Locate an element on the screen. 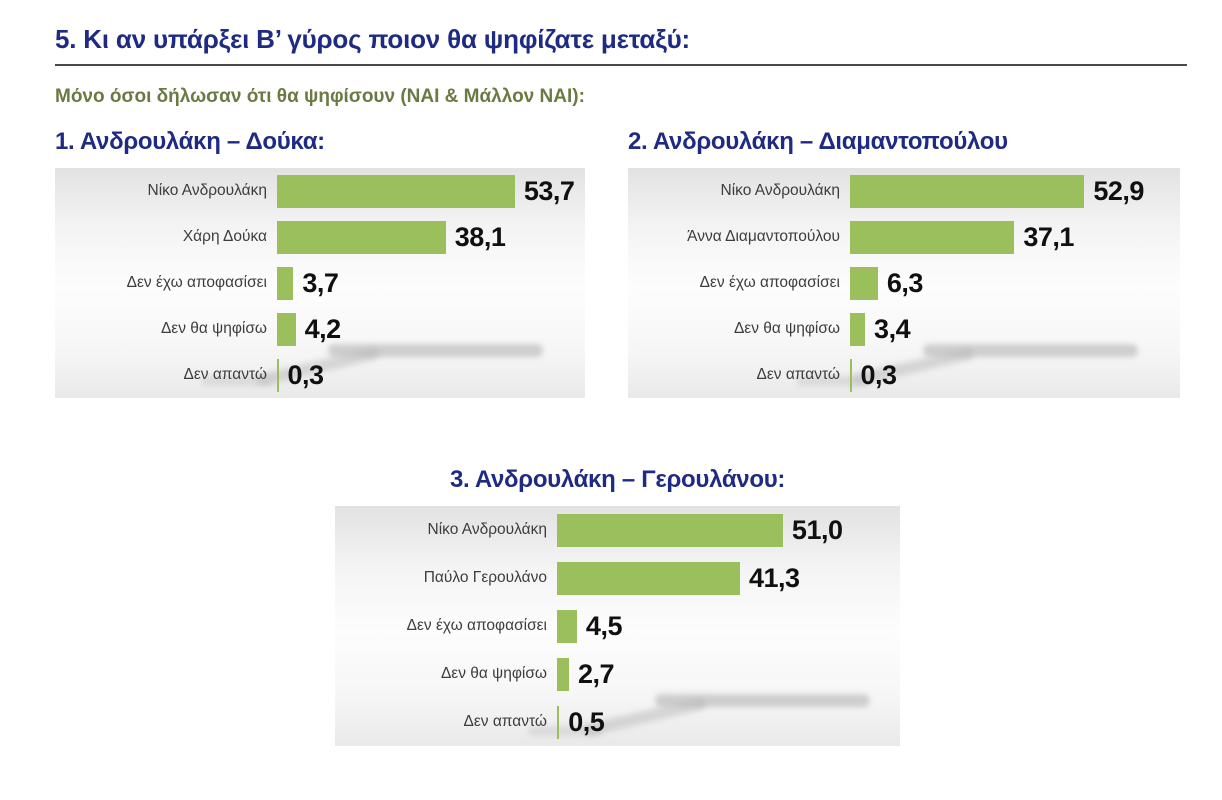 This screenshot has width=1222, height=800. bar-row: Δεν έχω αποφασίσει 3,7 is located at coordinates (320, 283).